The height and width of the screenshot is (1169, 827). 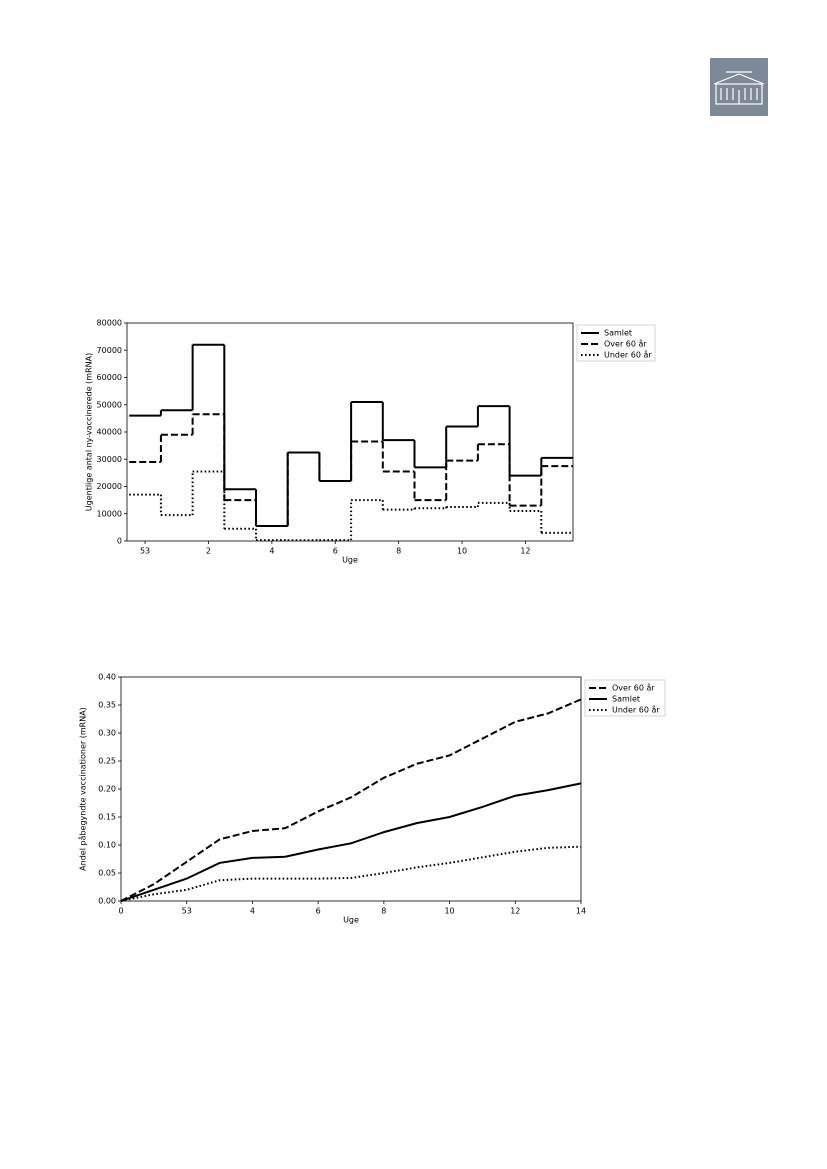 I want to click on y-tick-label: 80000, so click(x=109, y=323).